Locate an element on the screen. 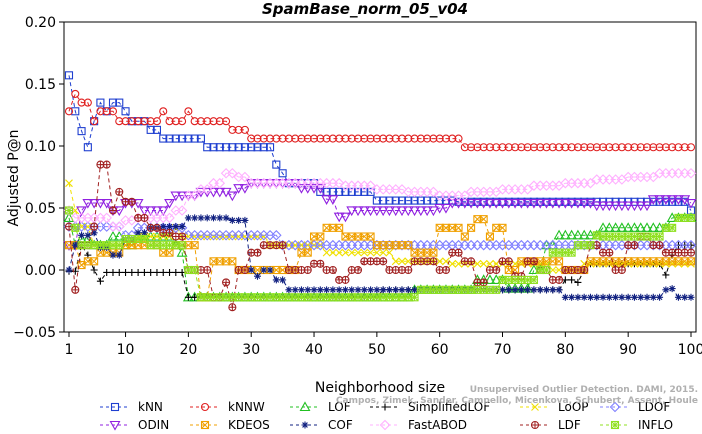 The width and height of the screenshot is (702, 434). y-tick-label: −0.05 is located at coordinates (34, 333).